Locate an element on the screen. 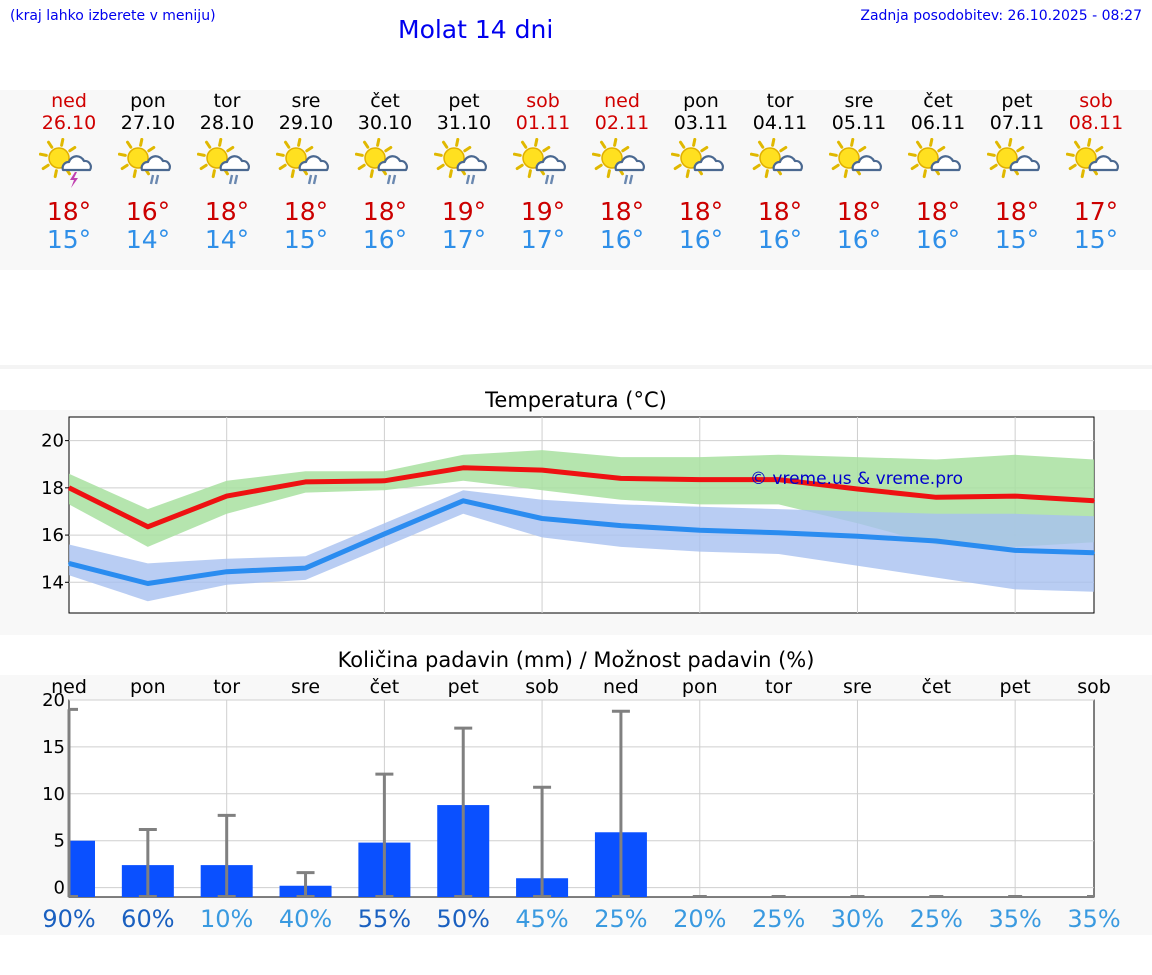 This screenshot has width=1152, height=975. day-date: 29.10 is located at coordinates (306, 123).